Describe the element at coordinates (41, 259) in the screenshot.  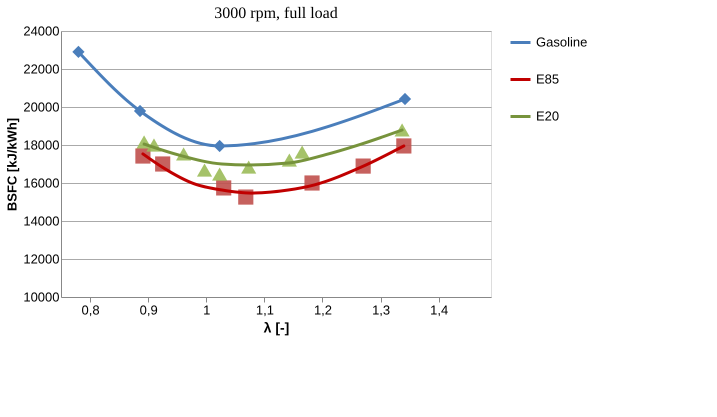
I see `y-tick-label: 12000` at that location.